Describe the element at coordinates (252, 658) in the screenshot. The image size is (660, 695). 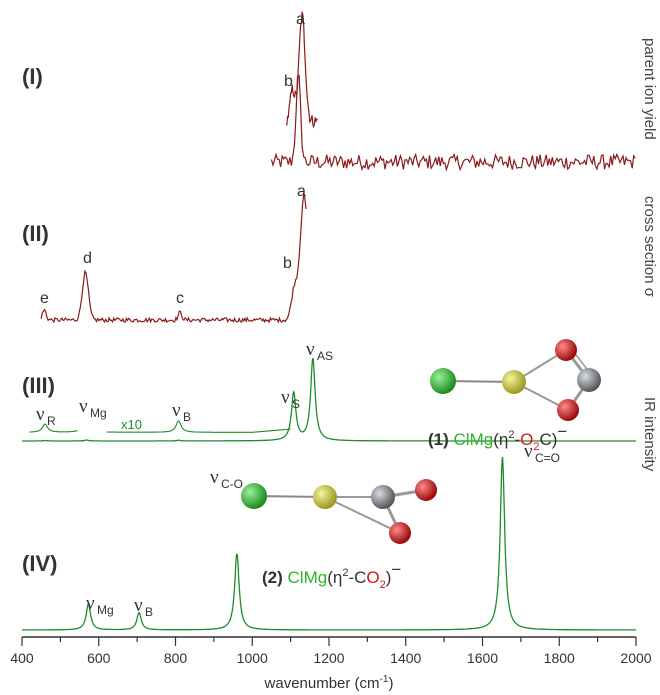
I see `x-tick-label: 1000` at that location.